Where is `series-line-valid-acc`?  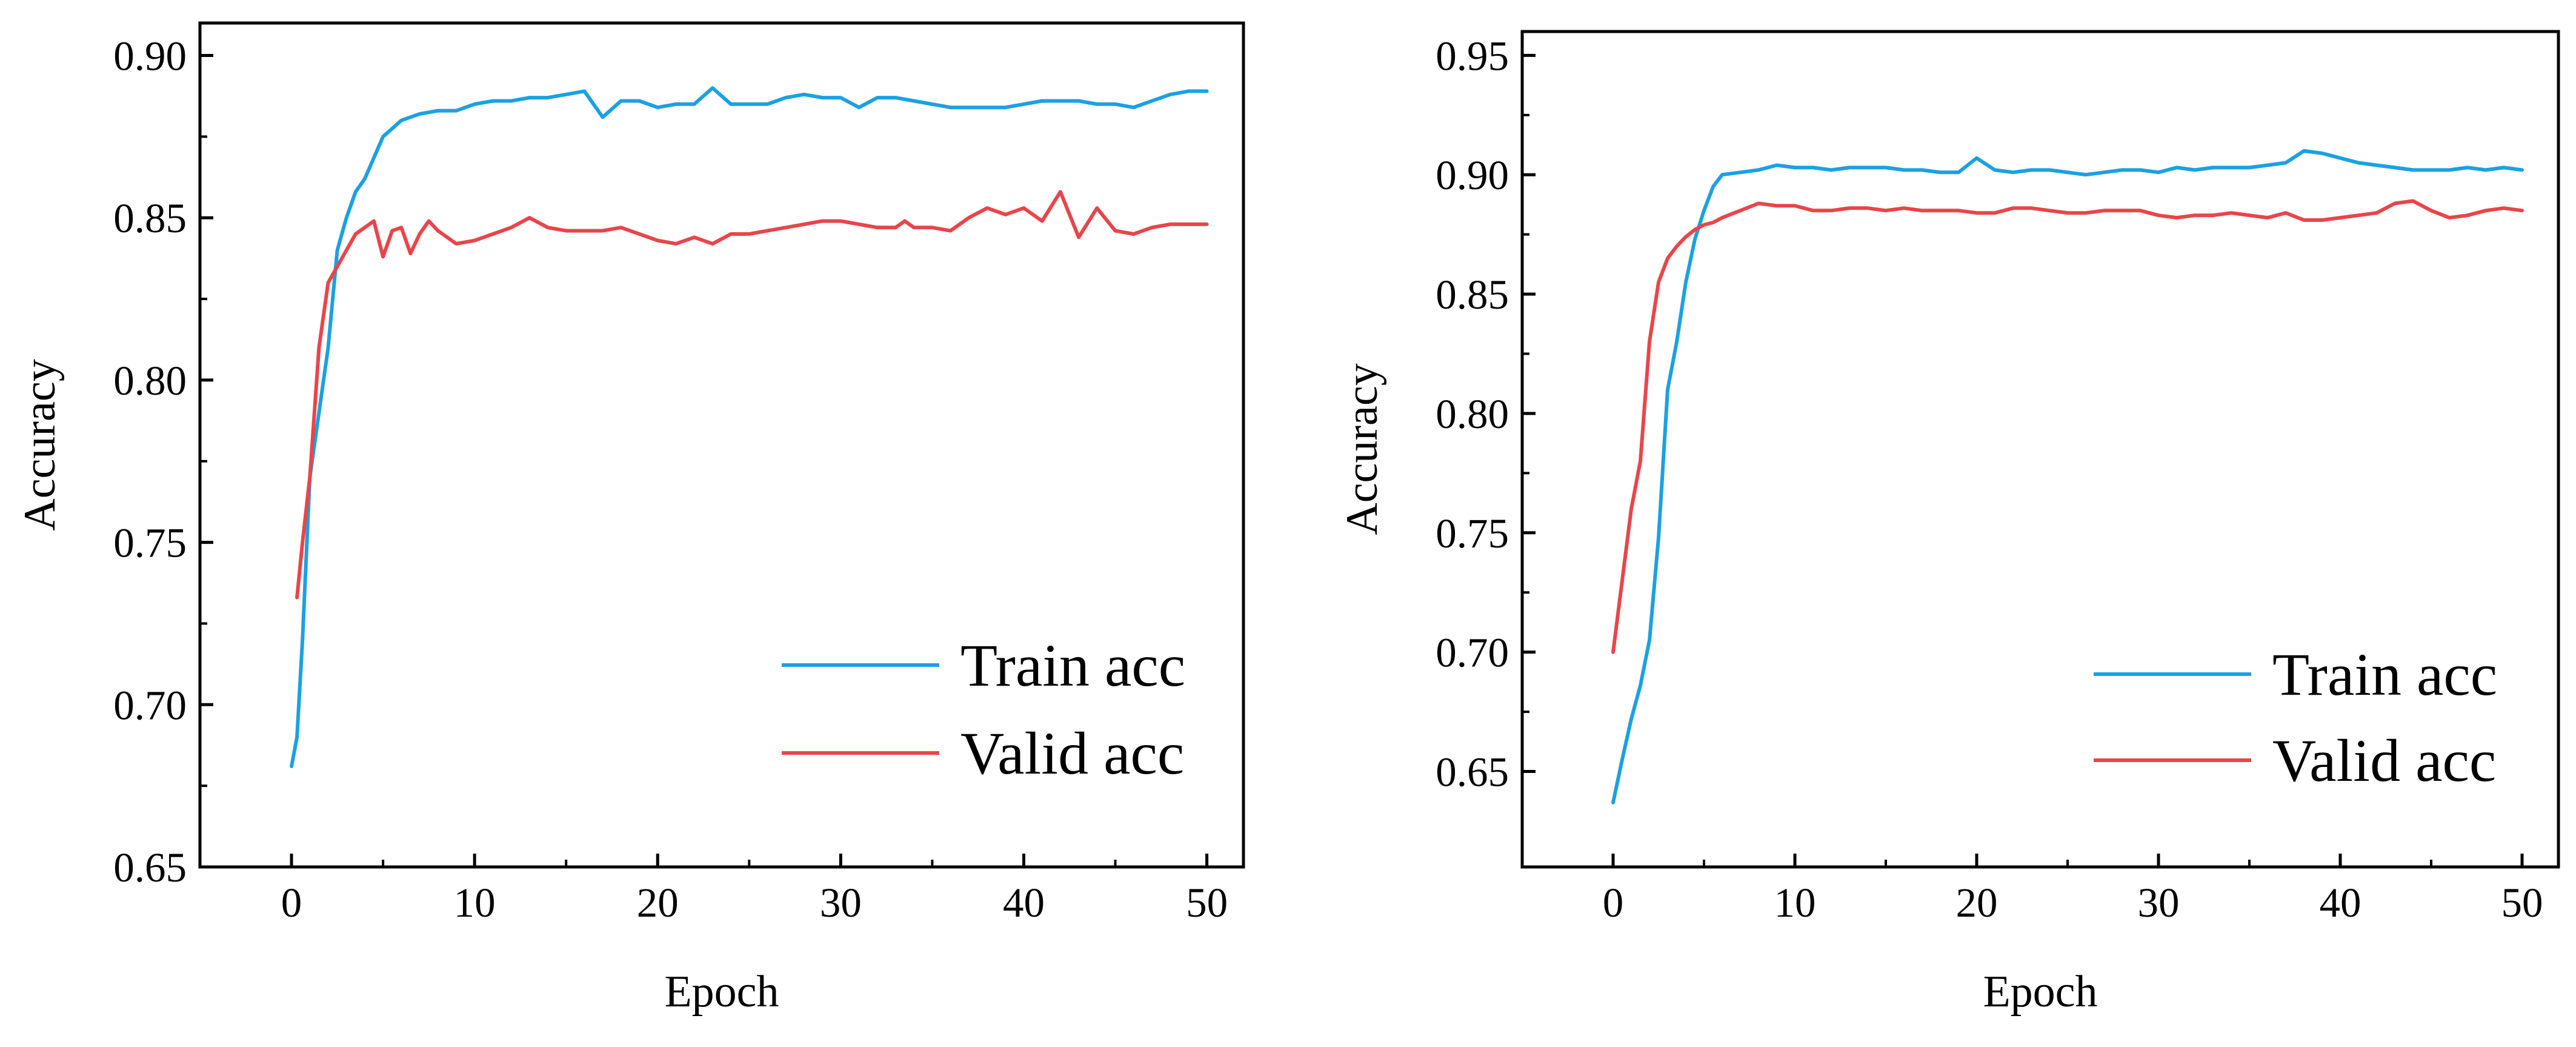
series-line-valid-acc is located at coordinates (752, 395).